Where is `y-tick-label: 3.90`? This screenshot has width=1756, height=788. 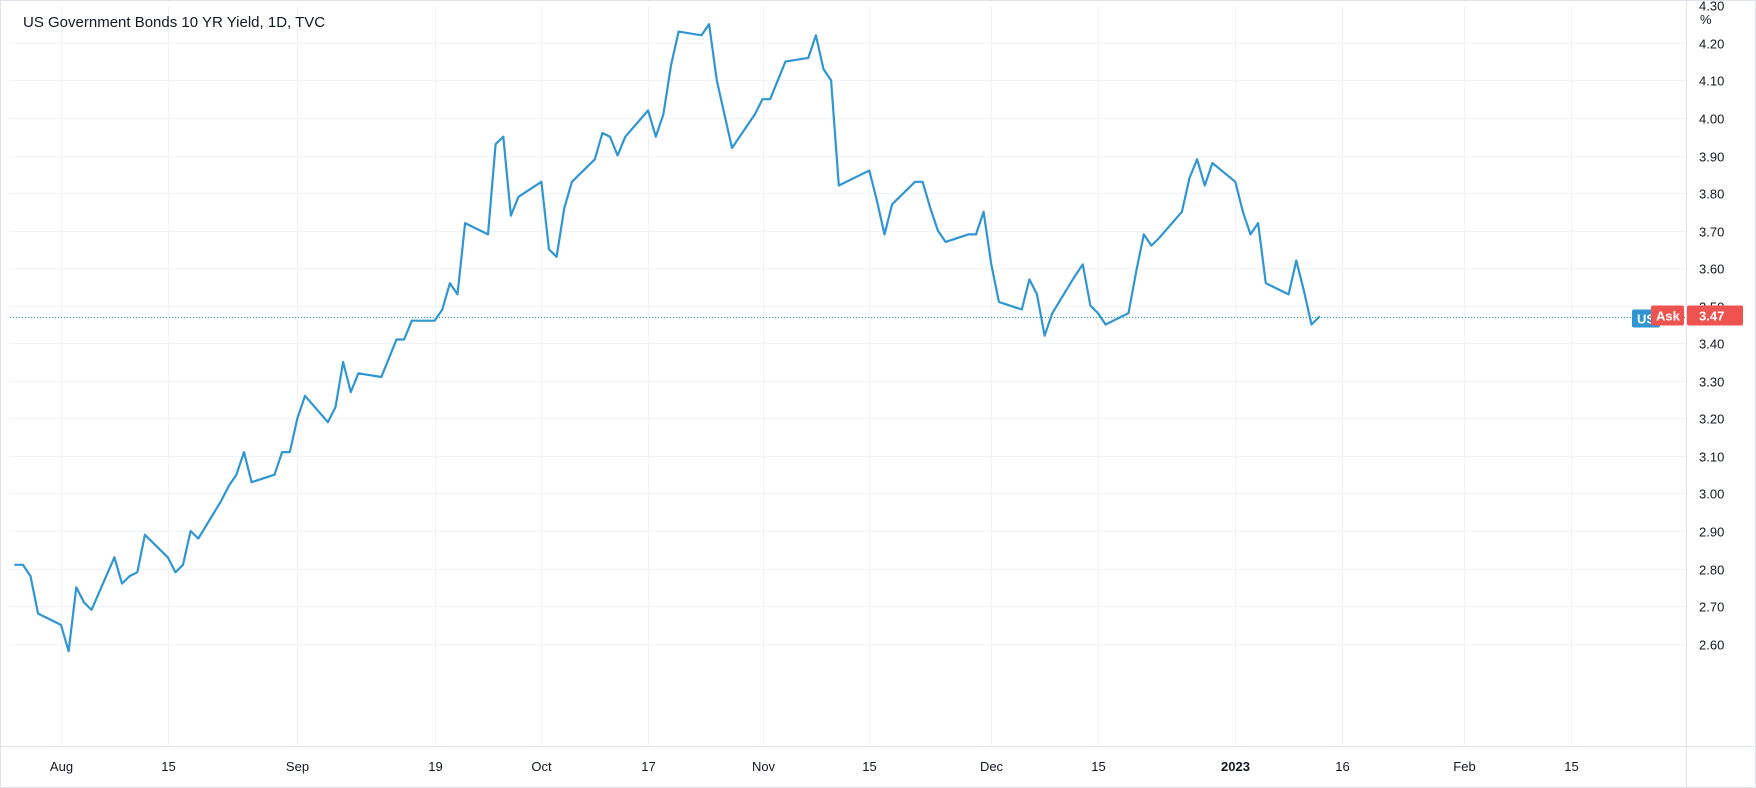
y-tick-label: 3.90 is located at coordinates (1711, 157).